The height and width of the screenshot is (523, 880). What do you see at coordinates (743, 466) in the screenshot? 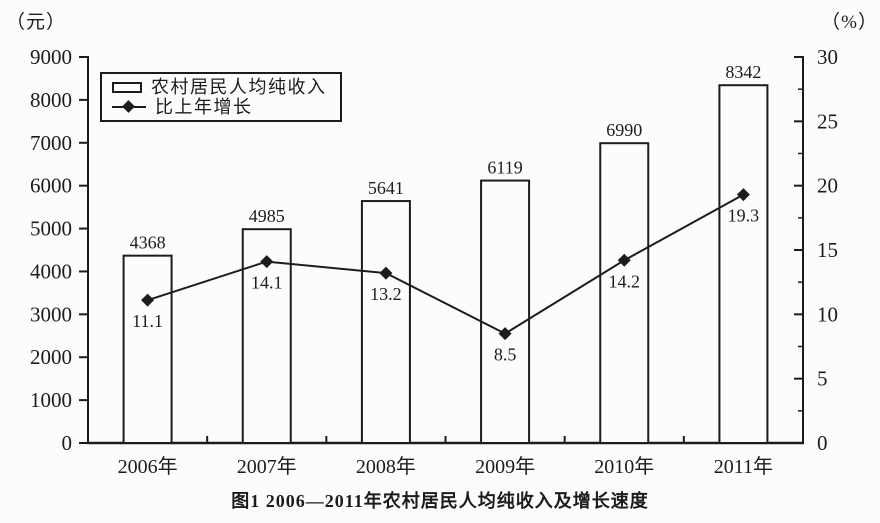
I see `x-axis-label: 2011年` at bounding box center [743, 466].